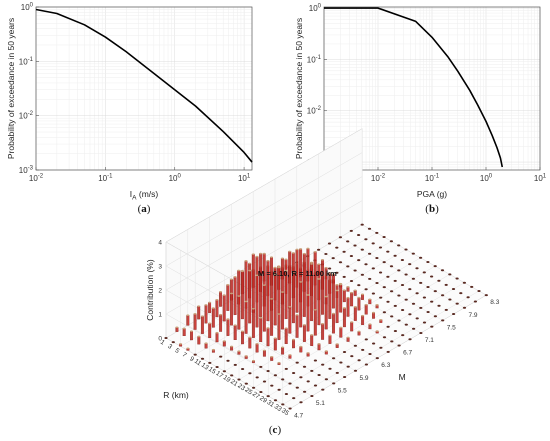  Describe the element at coordinates (11, 88) in the screenshot. I see `y-axis-label: Probability of exceedance in 50 years` at that location.